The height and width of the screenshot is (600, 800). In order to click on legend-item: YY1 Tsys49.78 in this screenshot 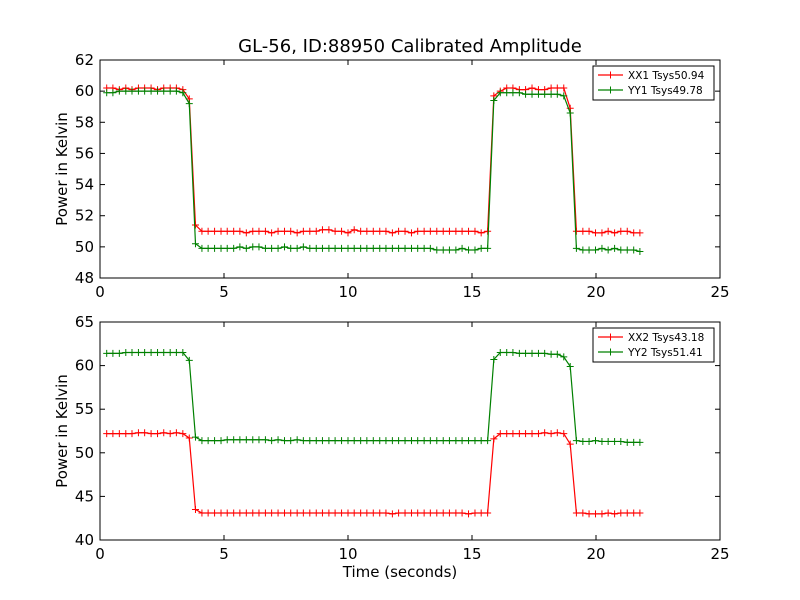, I will do `click(650, 91)`.